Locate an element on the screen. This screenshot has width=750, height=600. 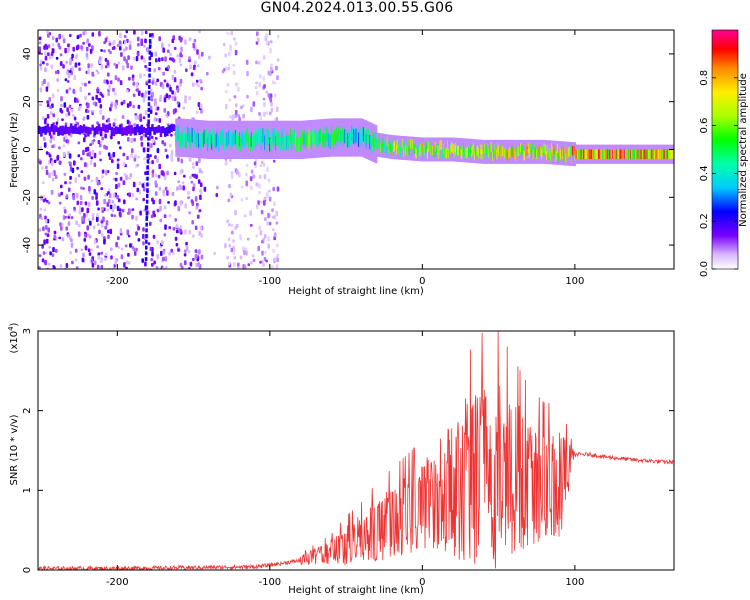
snr-xtick-label: -100 is located at coordinates (269, 582).